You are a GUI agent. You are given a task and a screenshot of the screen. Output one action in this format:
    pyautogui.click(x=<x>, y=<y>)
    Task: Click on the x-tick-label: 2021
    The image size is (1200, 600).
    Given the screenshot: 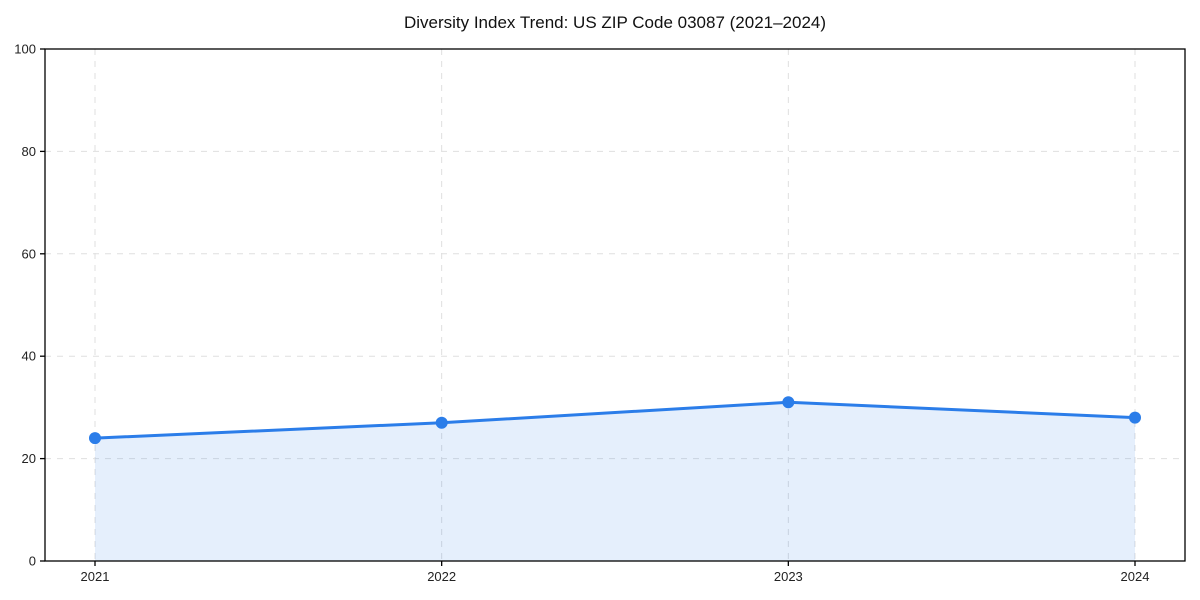 What is the action you would take?
    pyautogui.click(x=95, y=576)
    